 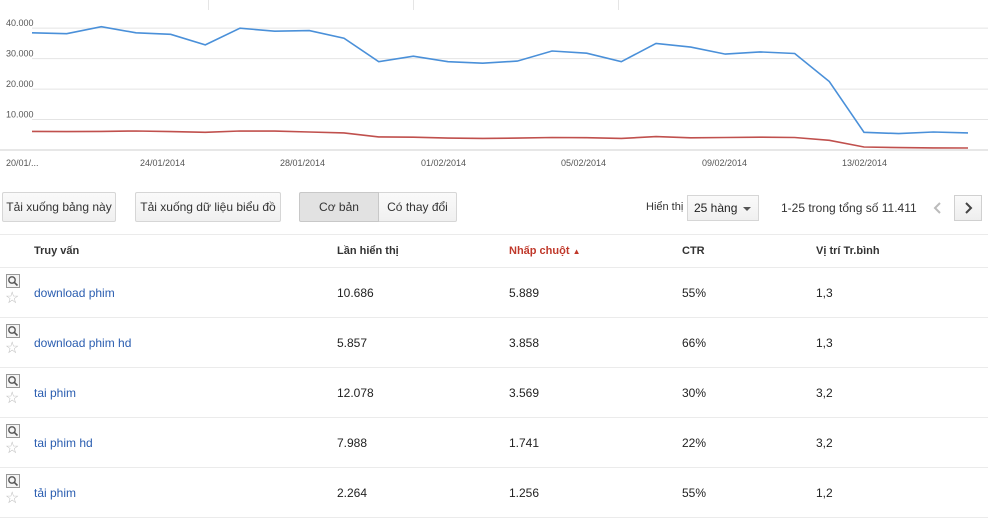 What do you see at coordinates (355, 393) in the screenshot?
I see `impressions-value: 12.078` at bounding box center [355, 393].